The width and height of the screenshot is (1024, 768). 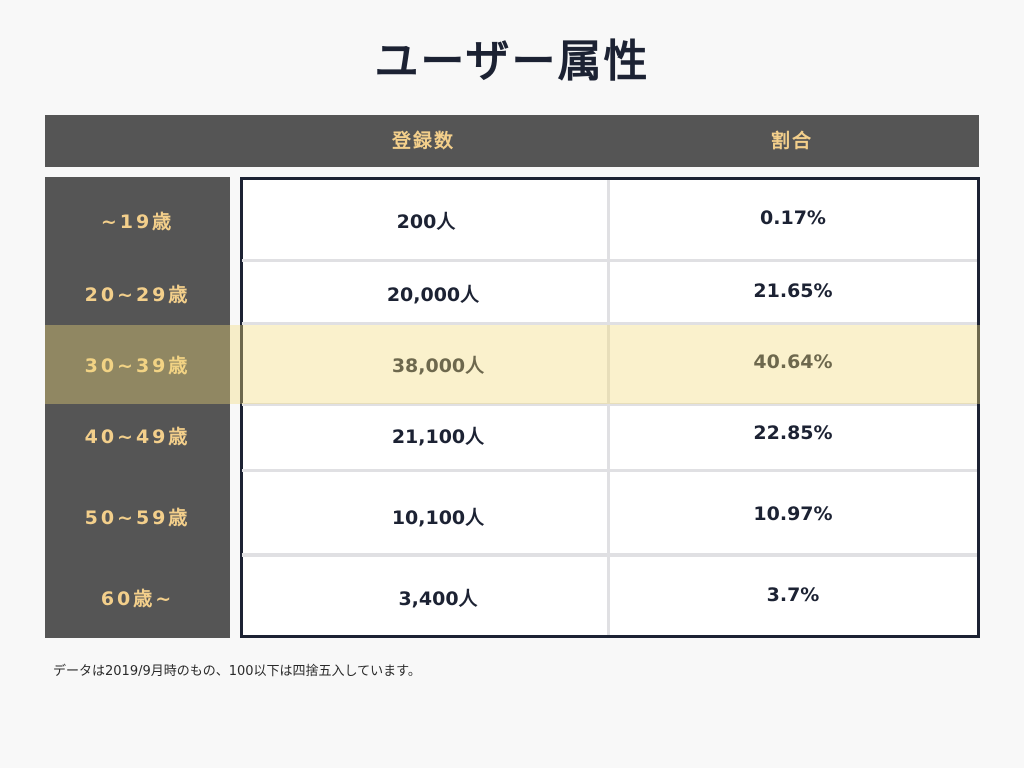 I want to click on footnote: データは2019/9月時のもの、100以下は四捨五入しています。, so click(x=237, y=671).